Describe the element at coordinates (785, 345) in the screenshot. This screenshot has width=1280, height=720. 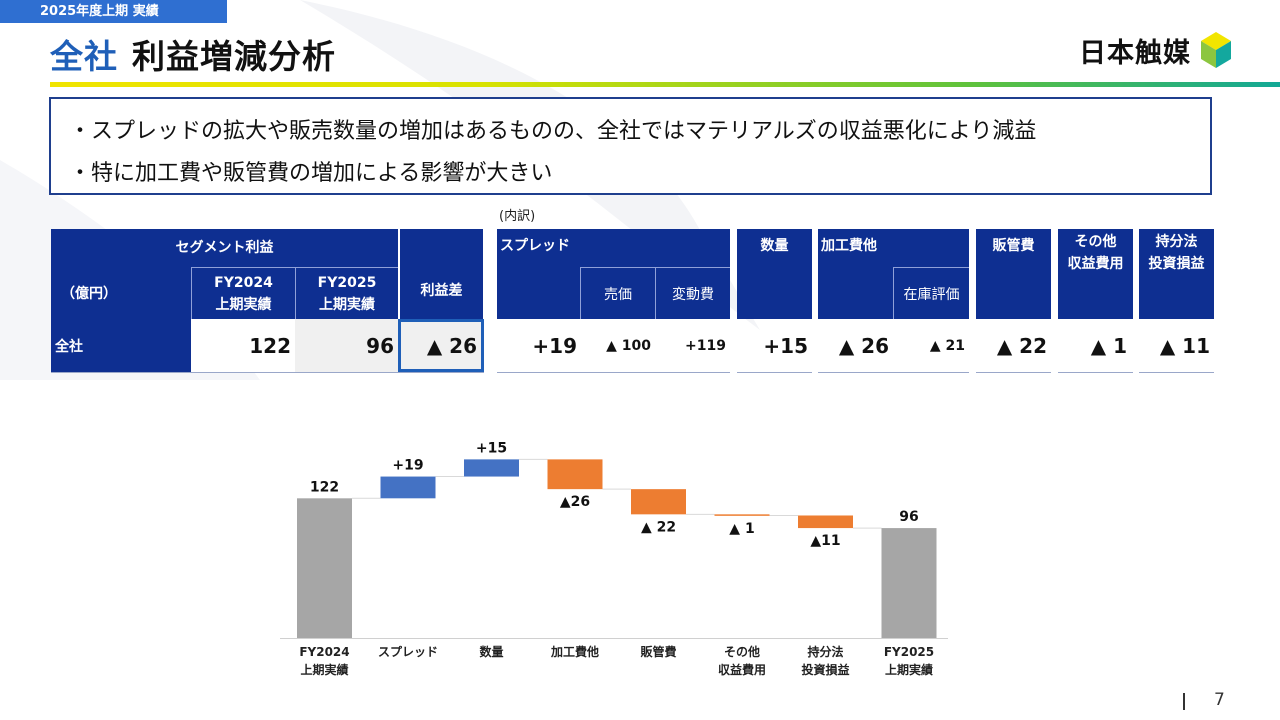
I see `volume-value: +15` at that location.